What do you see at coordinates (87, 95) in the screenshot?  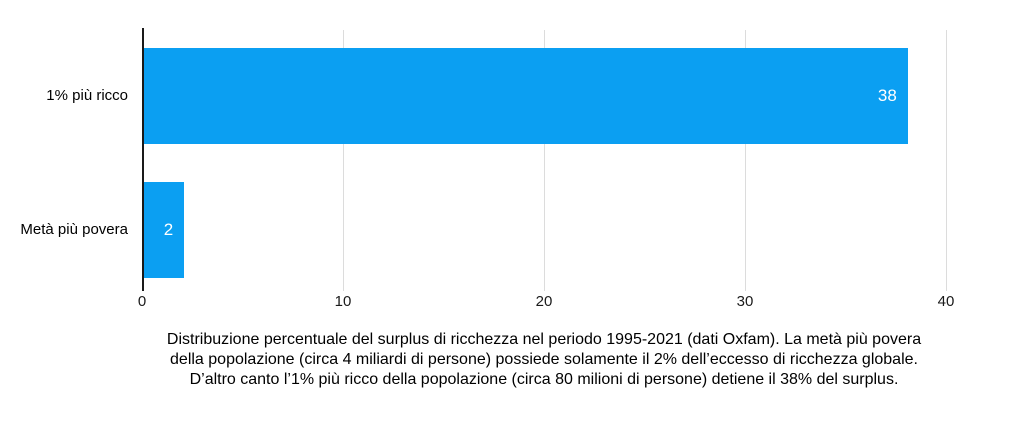 I see `category-label: 1% più ricco` at bounding box center [87, 95].